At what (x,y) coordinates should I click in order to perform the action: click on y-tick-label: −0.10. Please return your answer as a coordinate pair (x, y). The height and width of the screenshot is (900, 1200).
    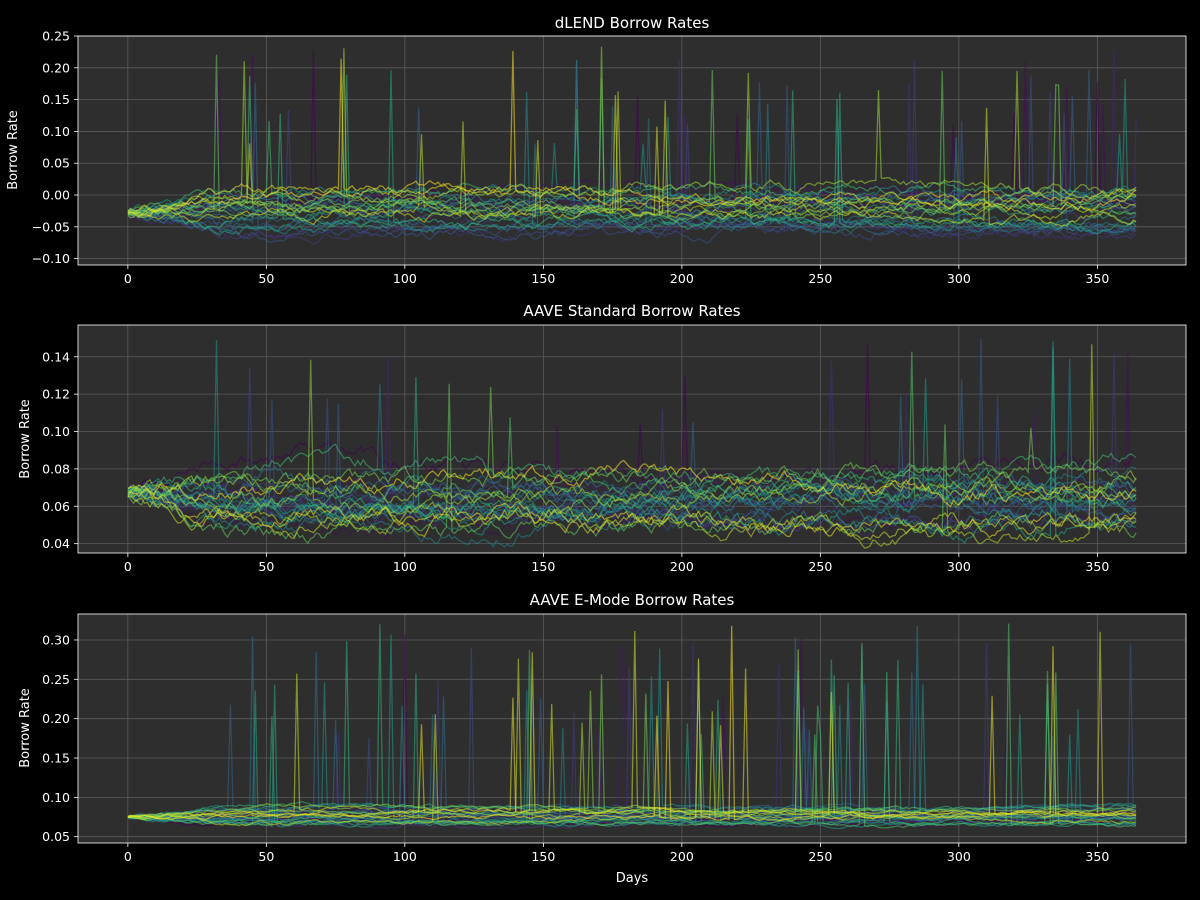
    Looking at the image, I should click on (51, 258).